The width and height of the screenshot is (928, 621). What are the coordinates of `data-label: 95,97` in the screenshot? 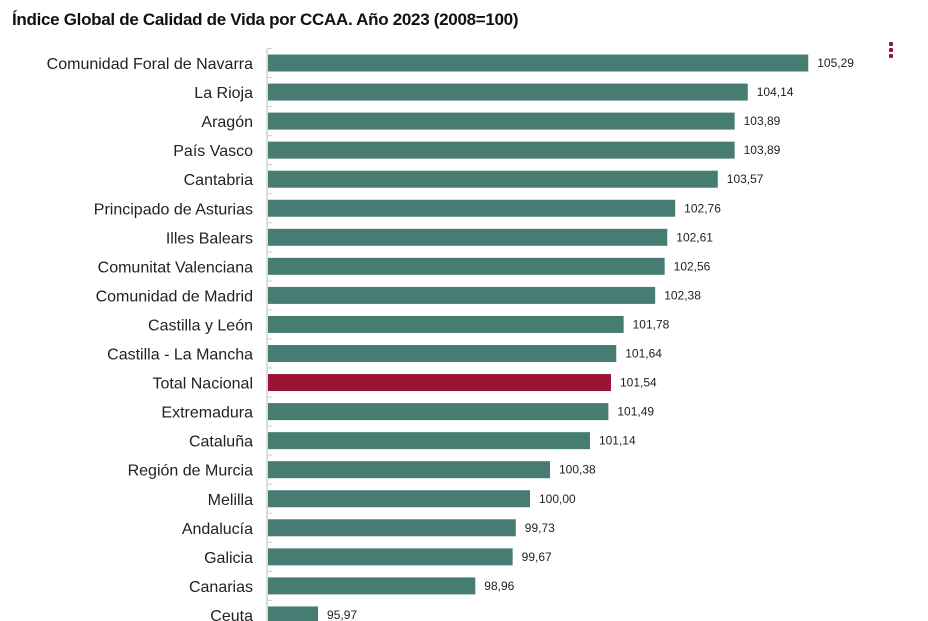 It's located at (342, 614).